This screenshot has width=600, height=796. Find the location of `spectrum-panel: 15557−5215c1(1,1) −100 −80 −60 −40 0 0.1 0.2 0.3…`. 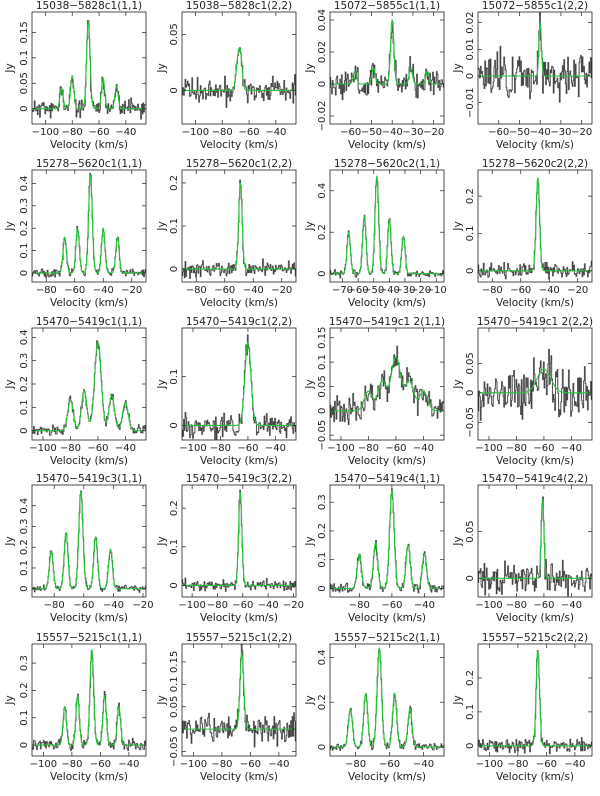

spectrum-panel: 15557−5215c1(1,1) −100 −80 −60 −40 0 0.1 0.2 0.3… is located at coordinates (75, 707).